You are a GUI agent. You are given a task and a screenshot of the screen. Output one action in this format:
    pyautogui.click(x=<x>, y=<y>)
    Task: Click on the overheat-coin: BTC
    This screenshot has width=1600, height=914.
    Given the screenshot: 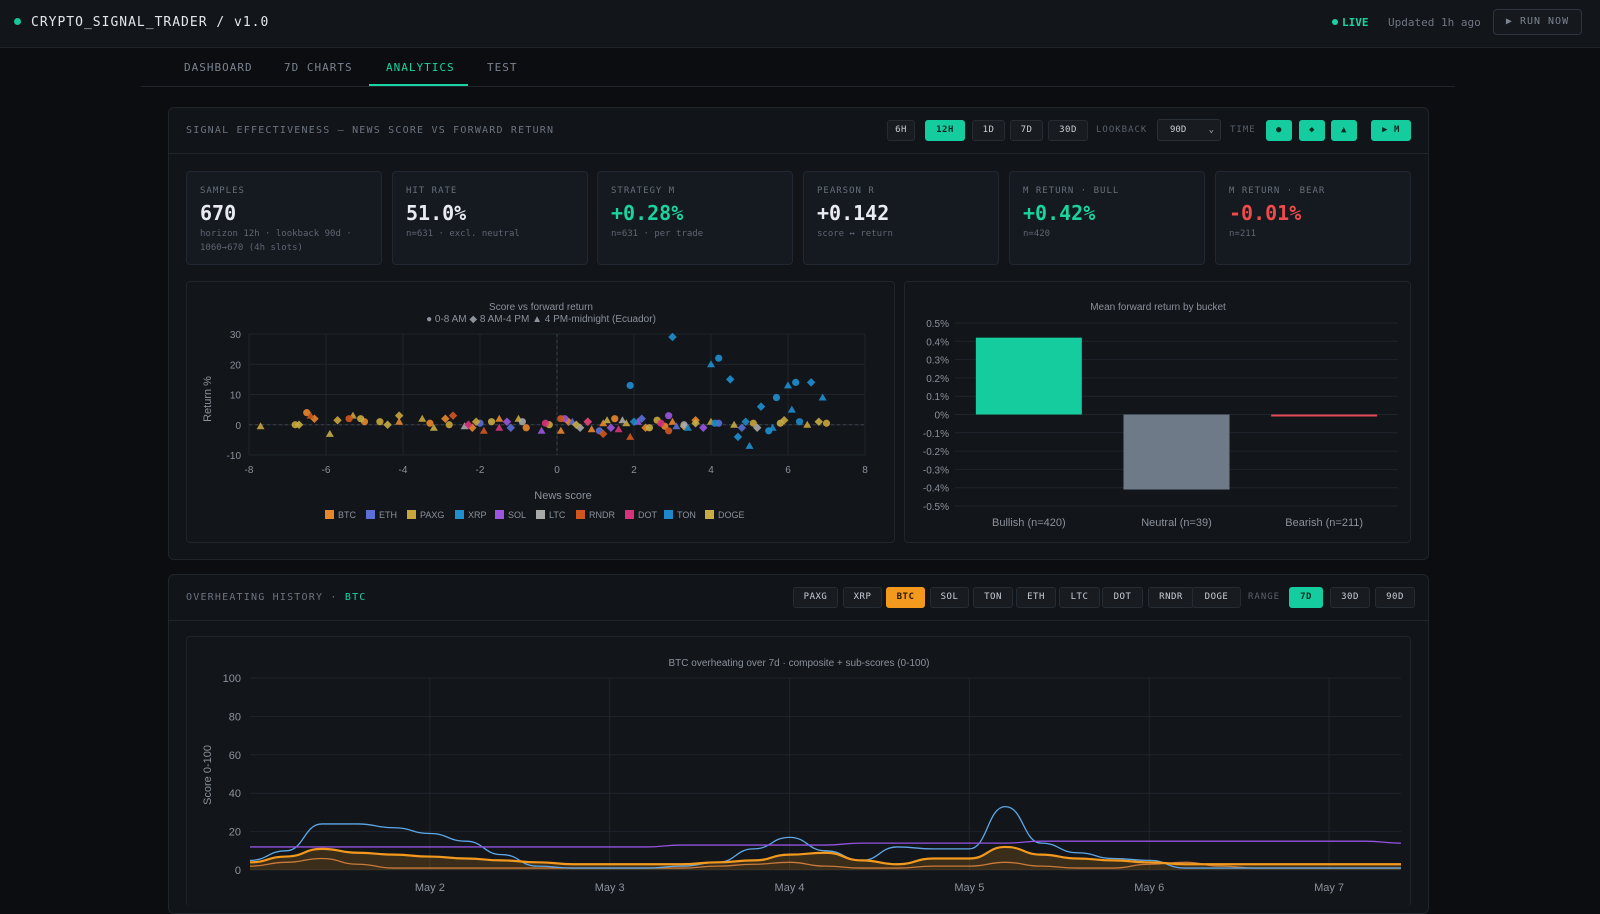 What is the action you would take?
    pyautogui.click(x=355, y=597)
    